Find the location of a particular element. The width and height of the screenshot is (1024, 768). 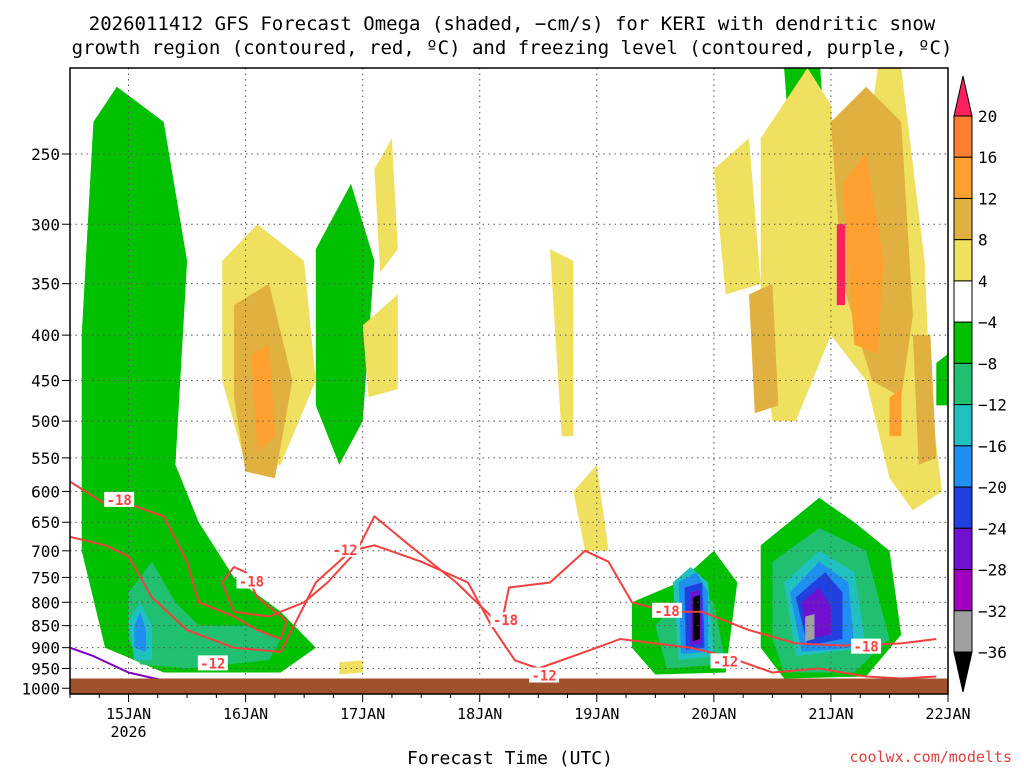

colorbar: 20 16 12 8 4 −4 −8 −12 −16 −20 −24 −28 −32 −36 is located at coordinates (980, 384).